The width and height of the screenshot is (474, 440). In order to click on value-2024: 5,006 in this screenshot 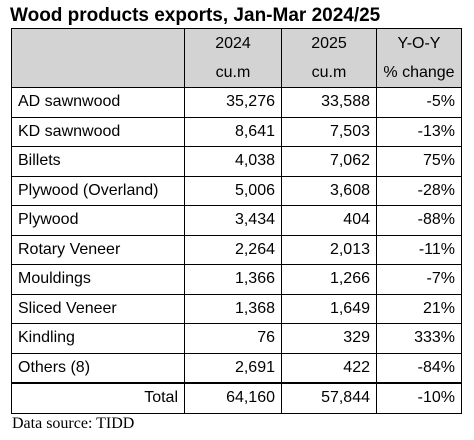, I will do `click(233, 190)`.